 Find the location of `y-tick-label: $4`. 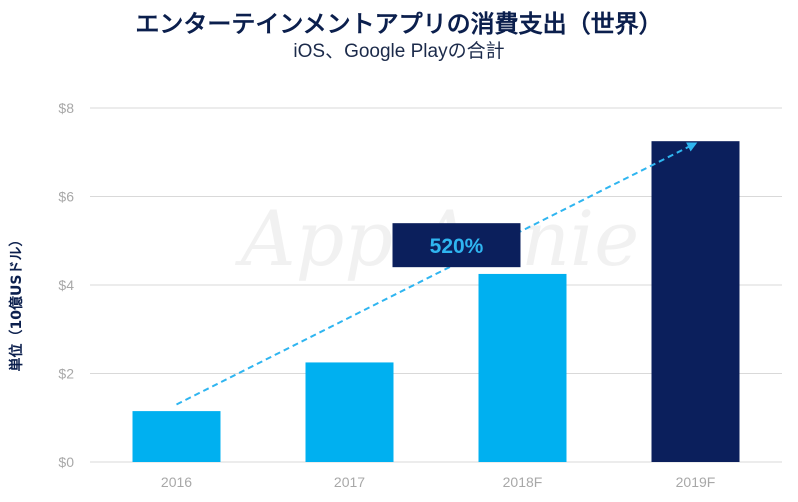

y-tick-label: $4 is located at coordinates (66, 285).